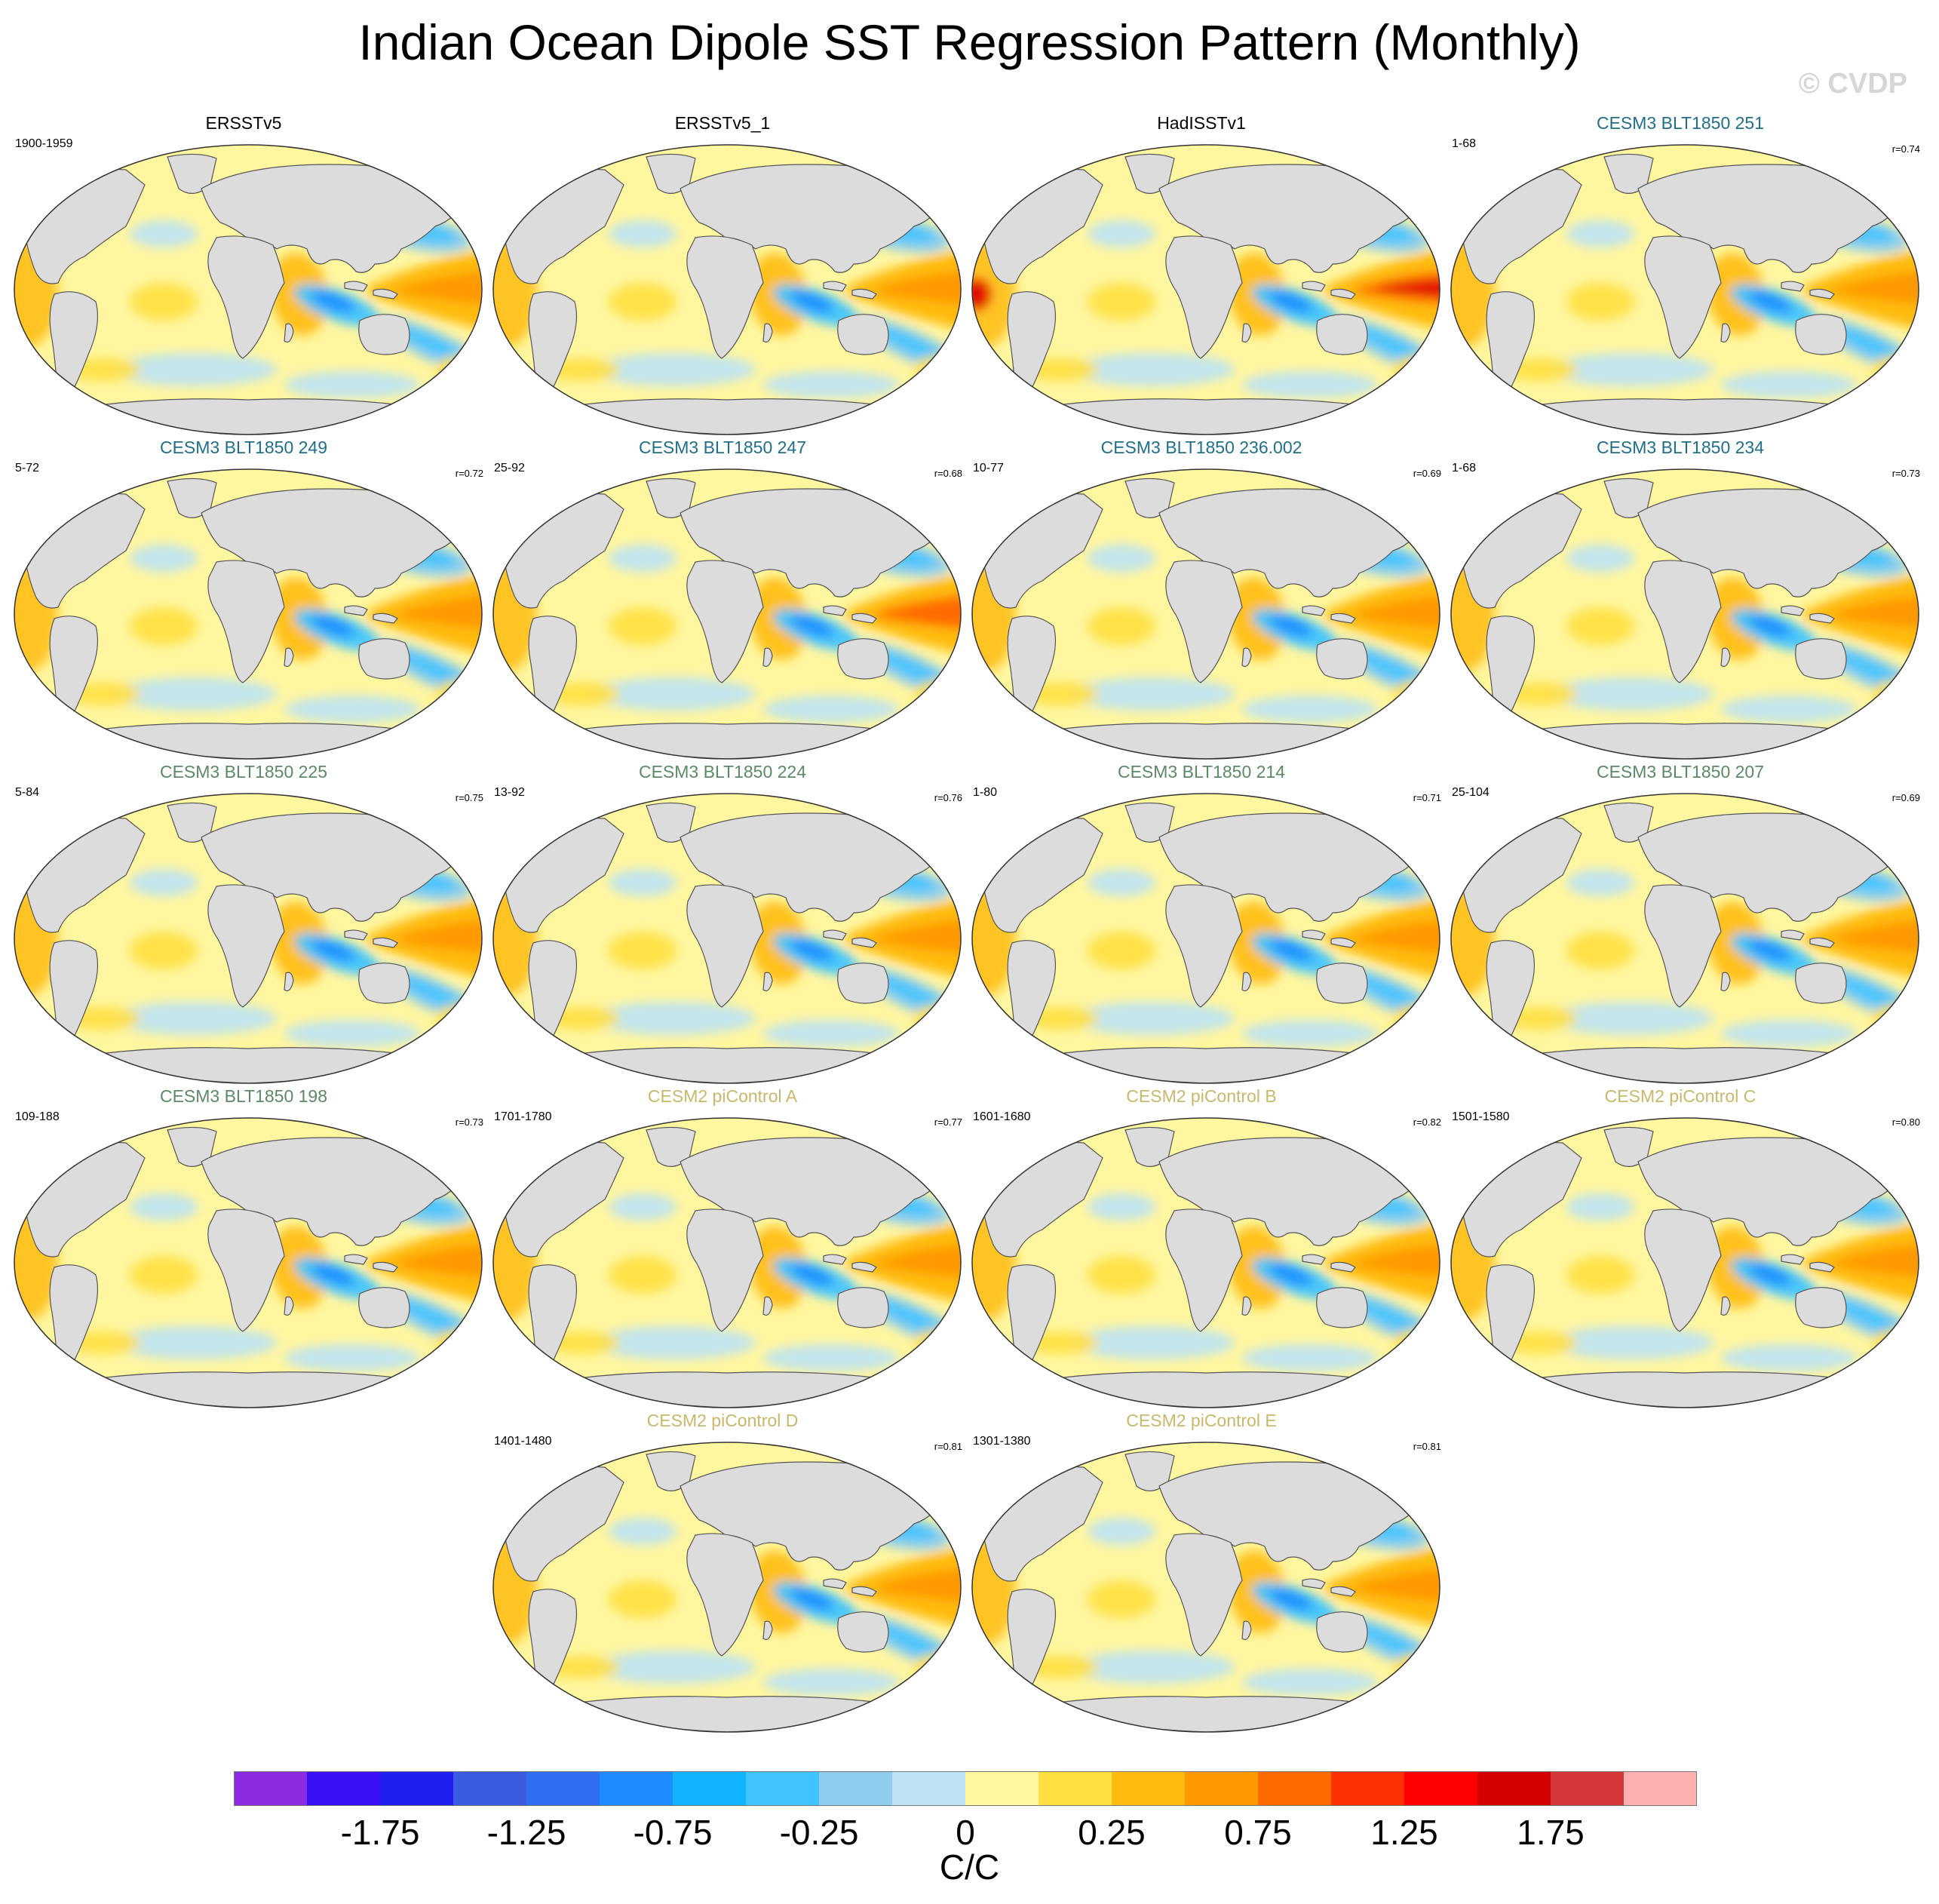 The height and width of the screenshot is (1904, 1939). Describe the element at coordinates (243, 447) in the screenshot. I see `panel-title: CESM3 BLT1850 249` at that location.